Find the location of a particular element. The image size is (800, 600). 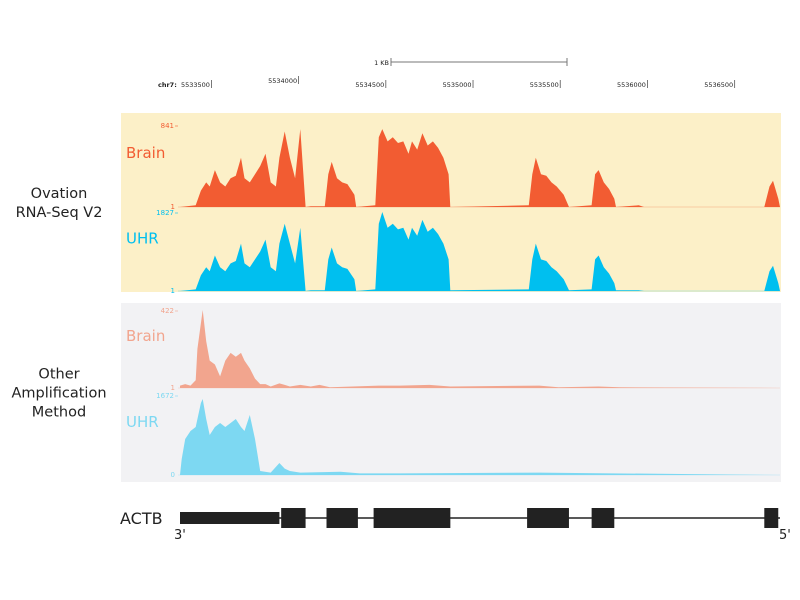

track-ymax-label: 841 is located at coordinates (167, 126).